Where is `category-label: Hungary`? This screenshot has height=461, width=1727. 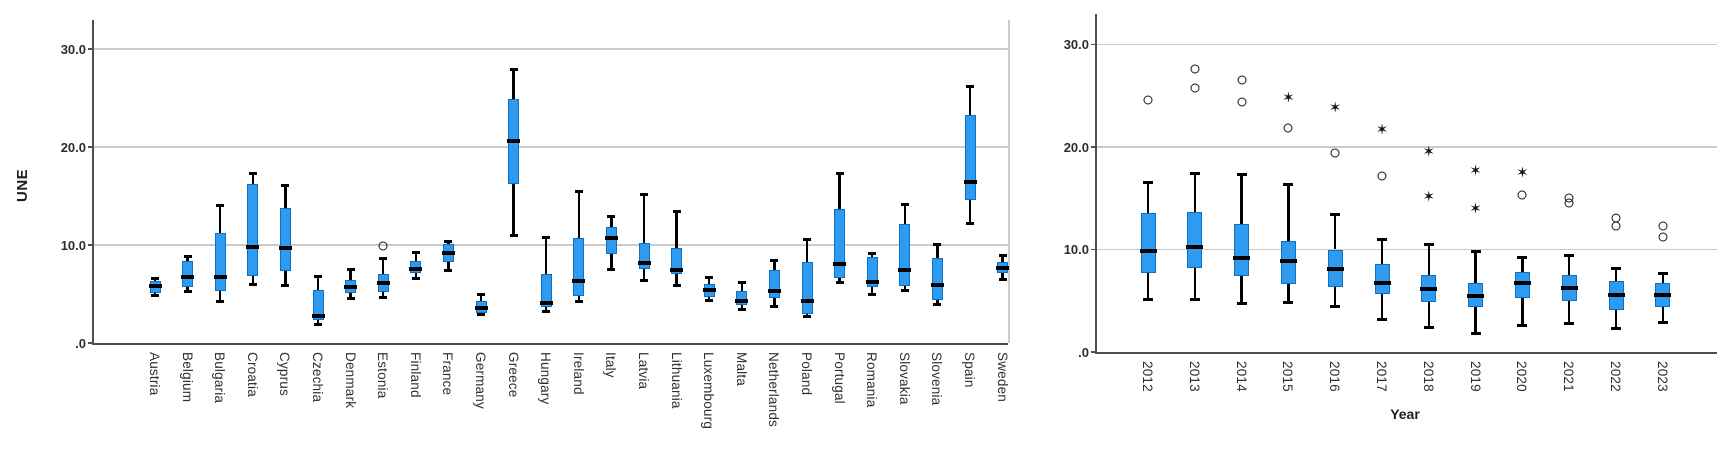
category-label: Hungary is located at coordinates (546, 378).